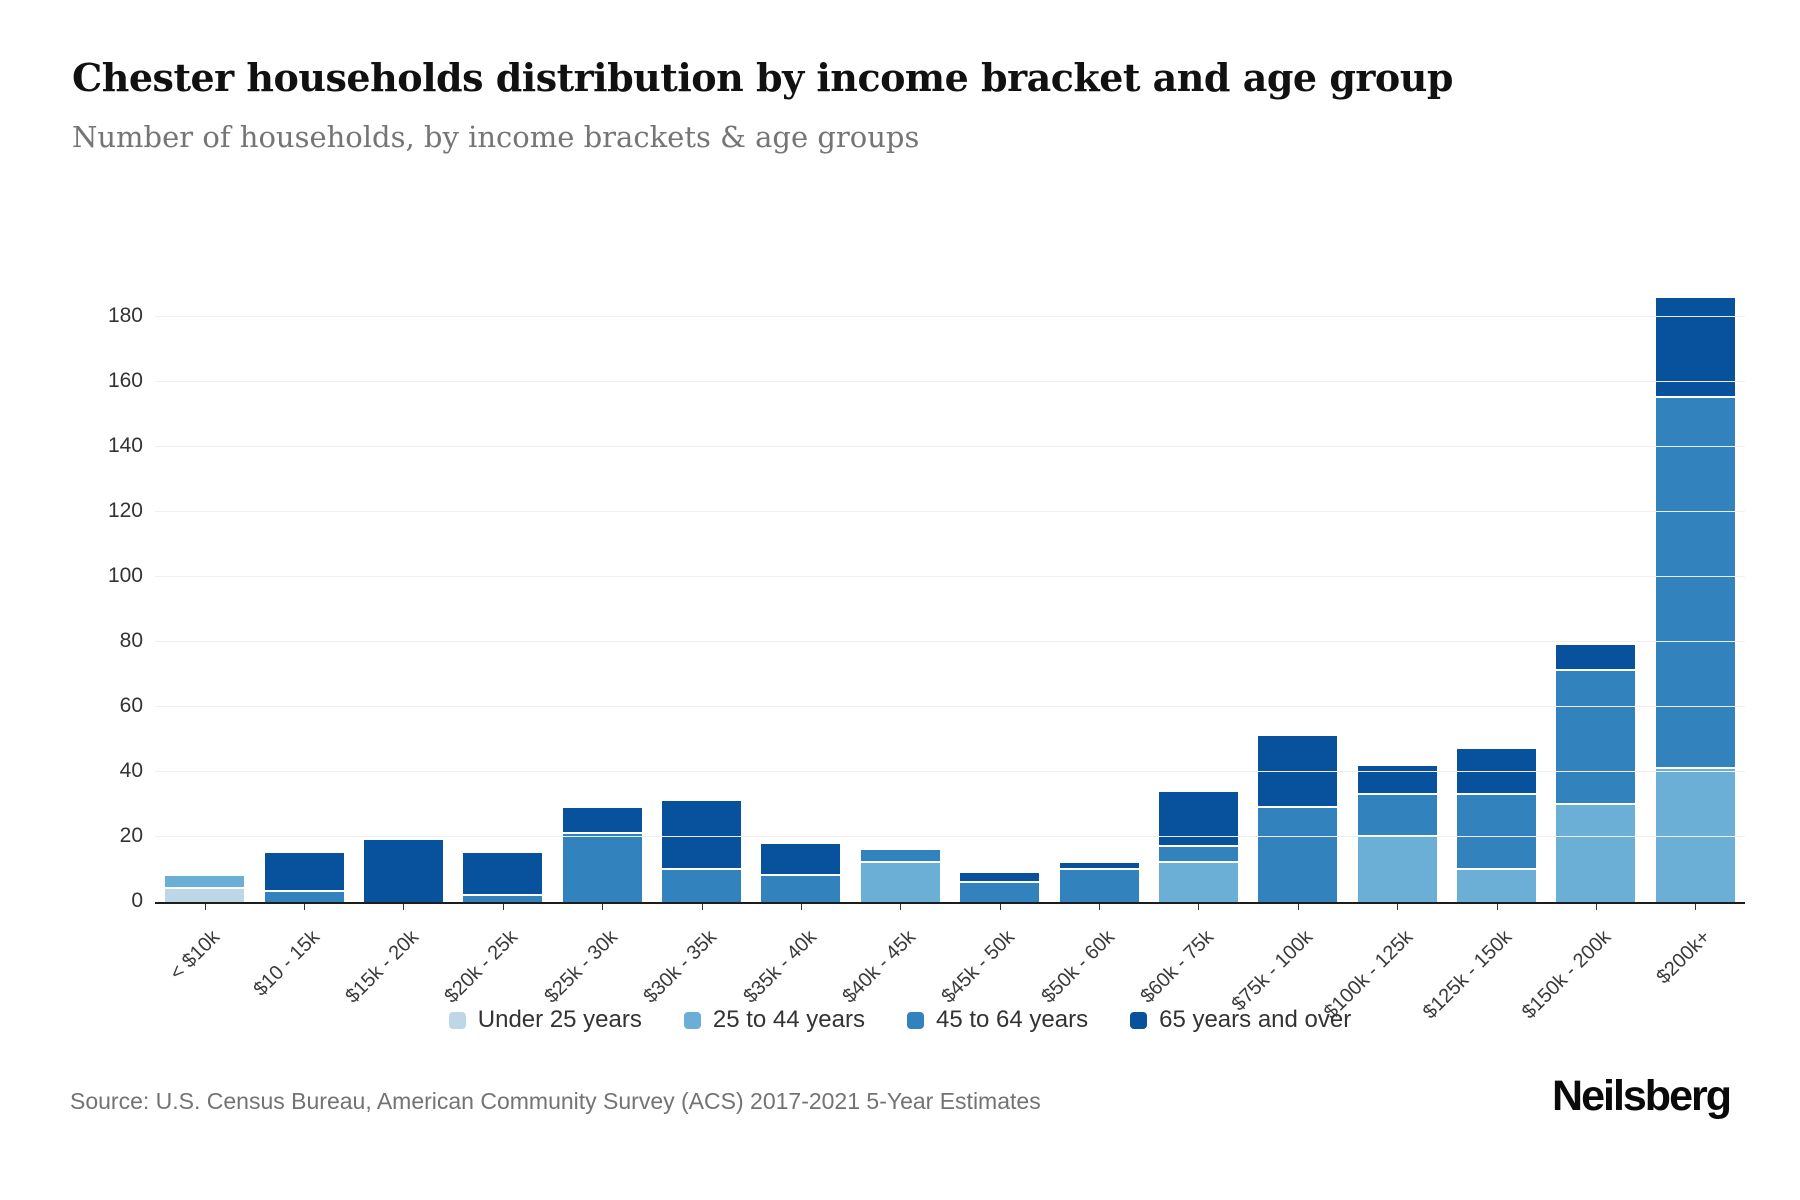  I want to click on x-axis-label: $45k - 50k, so click(978, 967).